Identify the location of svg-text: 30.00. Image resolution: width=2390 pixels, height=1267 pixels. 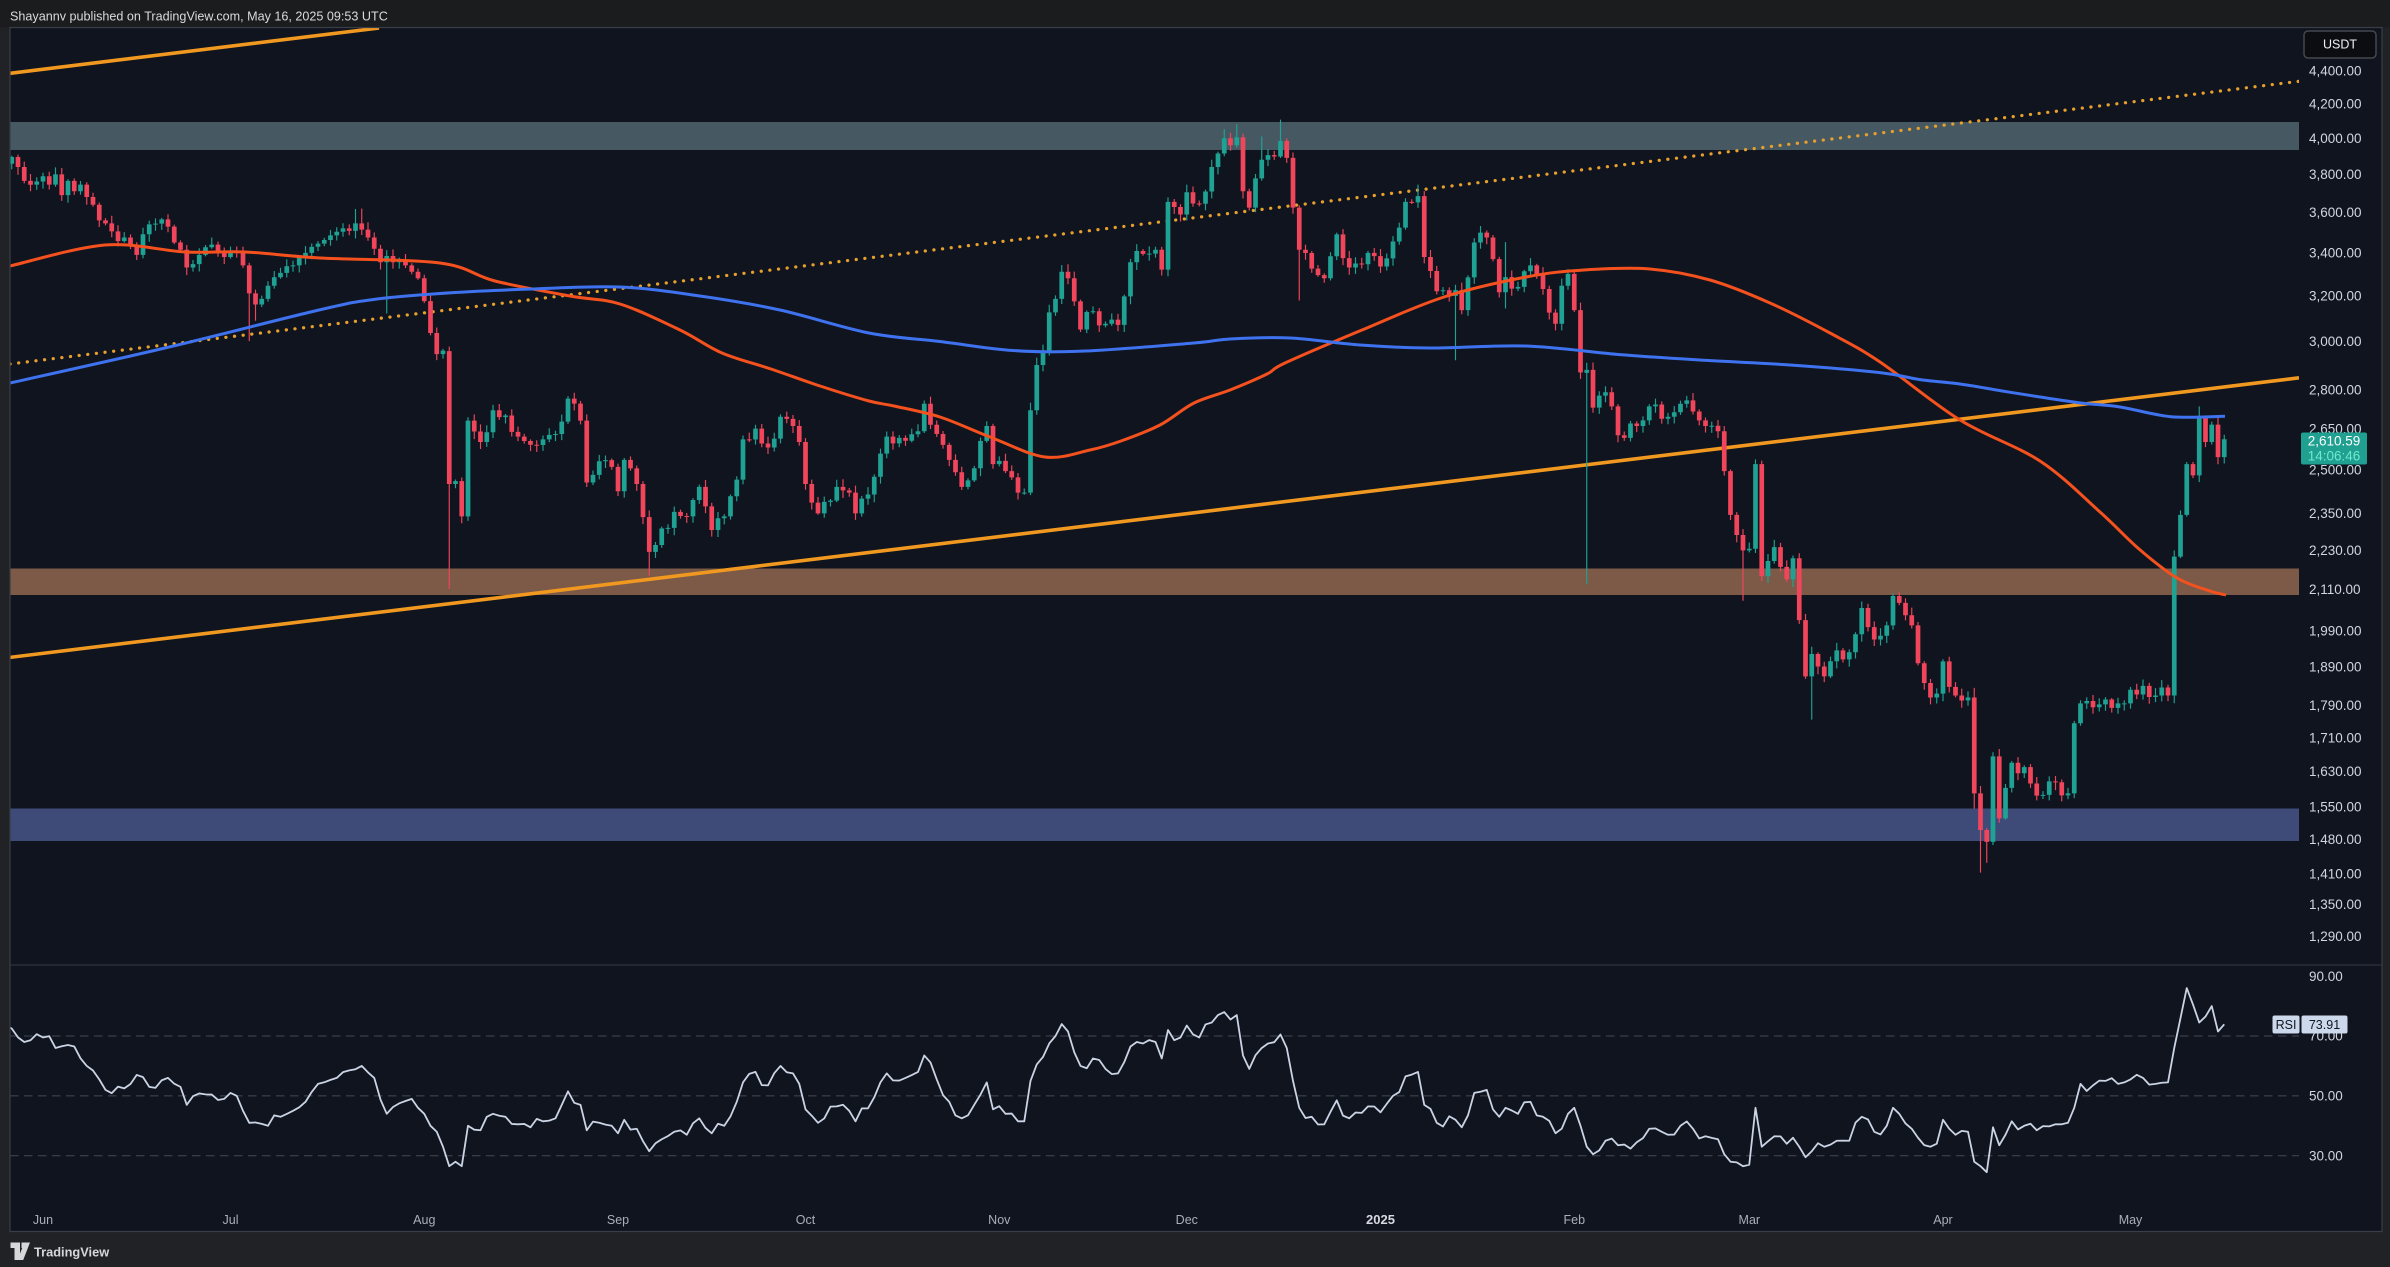
(2326, 1155).